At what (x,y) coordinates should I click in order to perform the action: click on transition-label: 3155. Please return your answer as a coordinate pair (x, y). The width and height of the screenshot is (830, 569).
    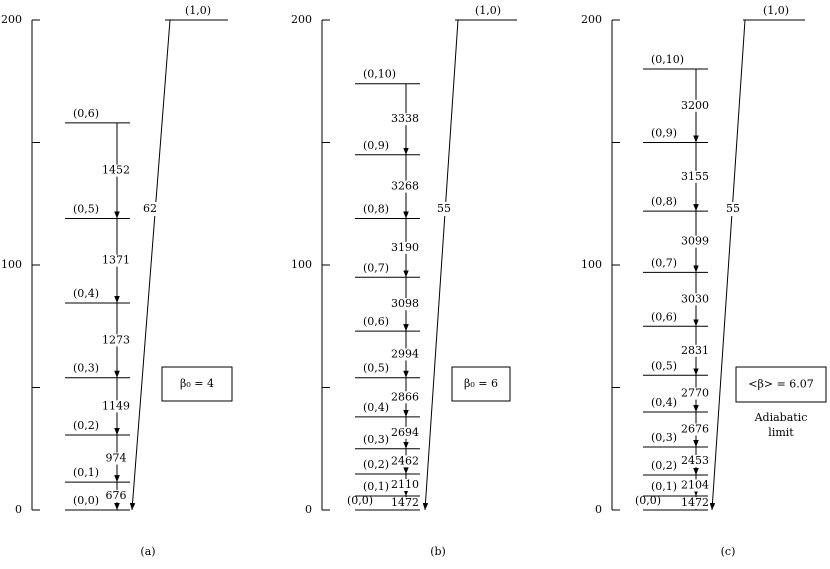
    Looking at the image, I should click on (695, 176).